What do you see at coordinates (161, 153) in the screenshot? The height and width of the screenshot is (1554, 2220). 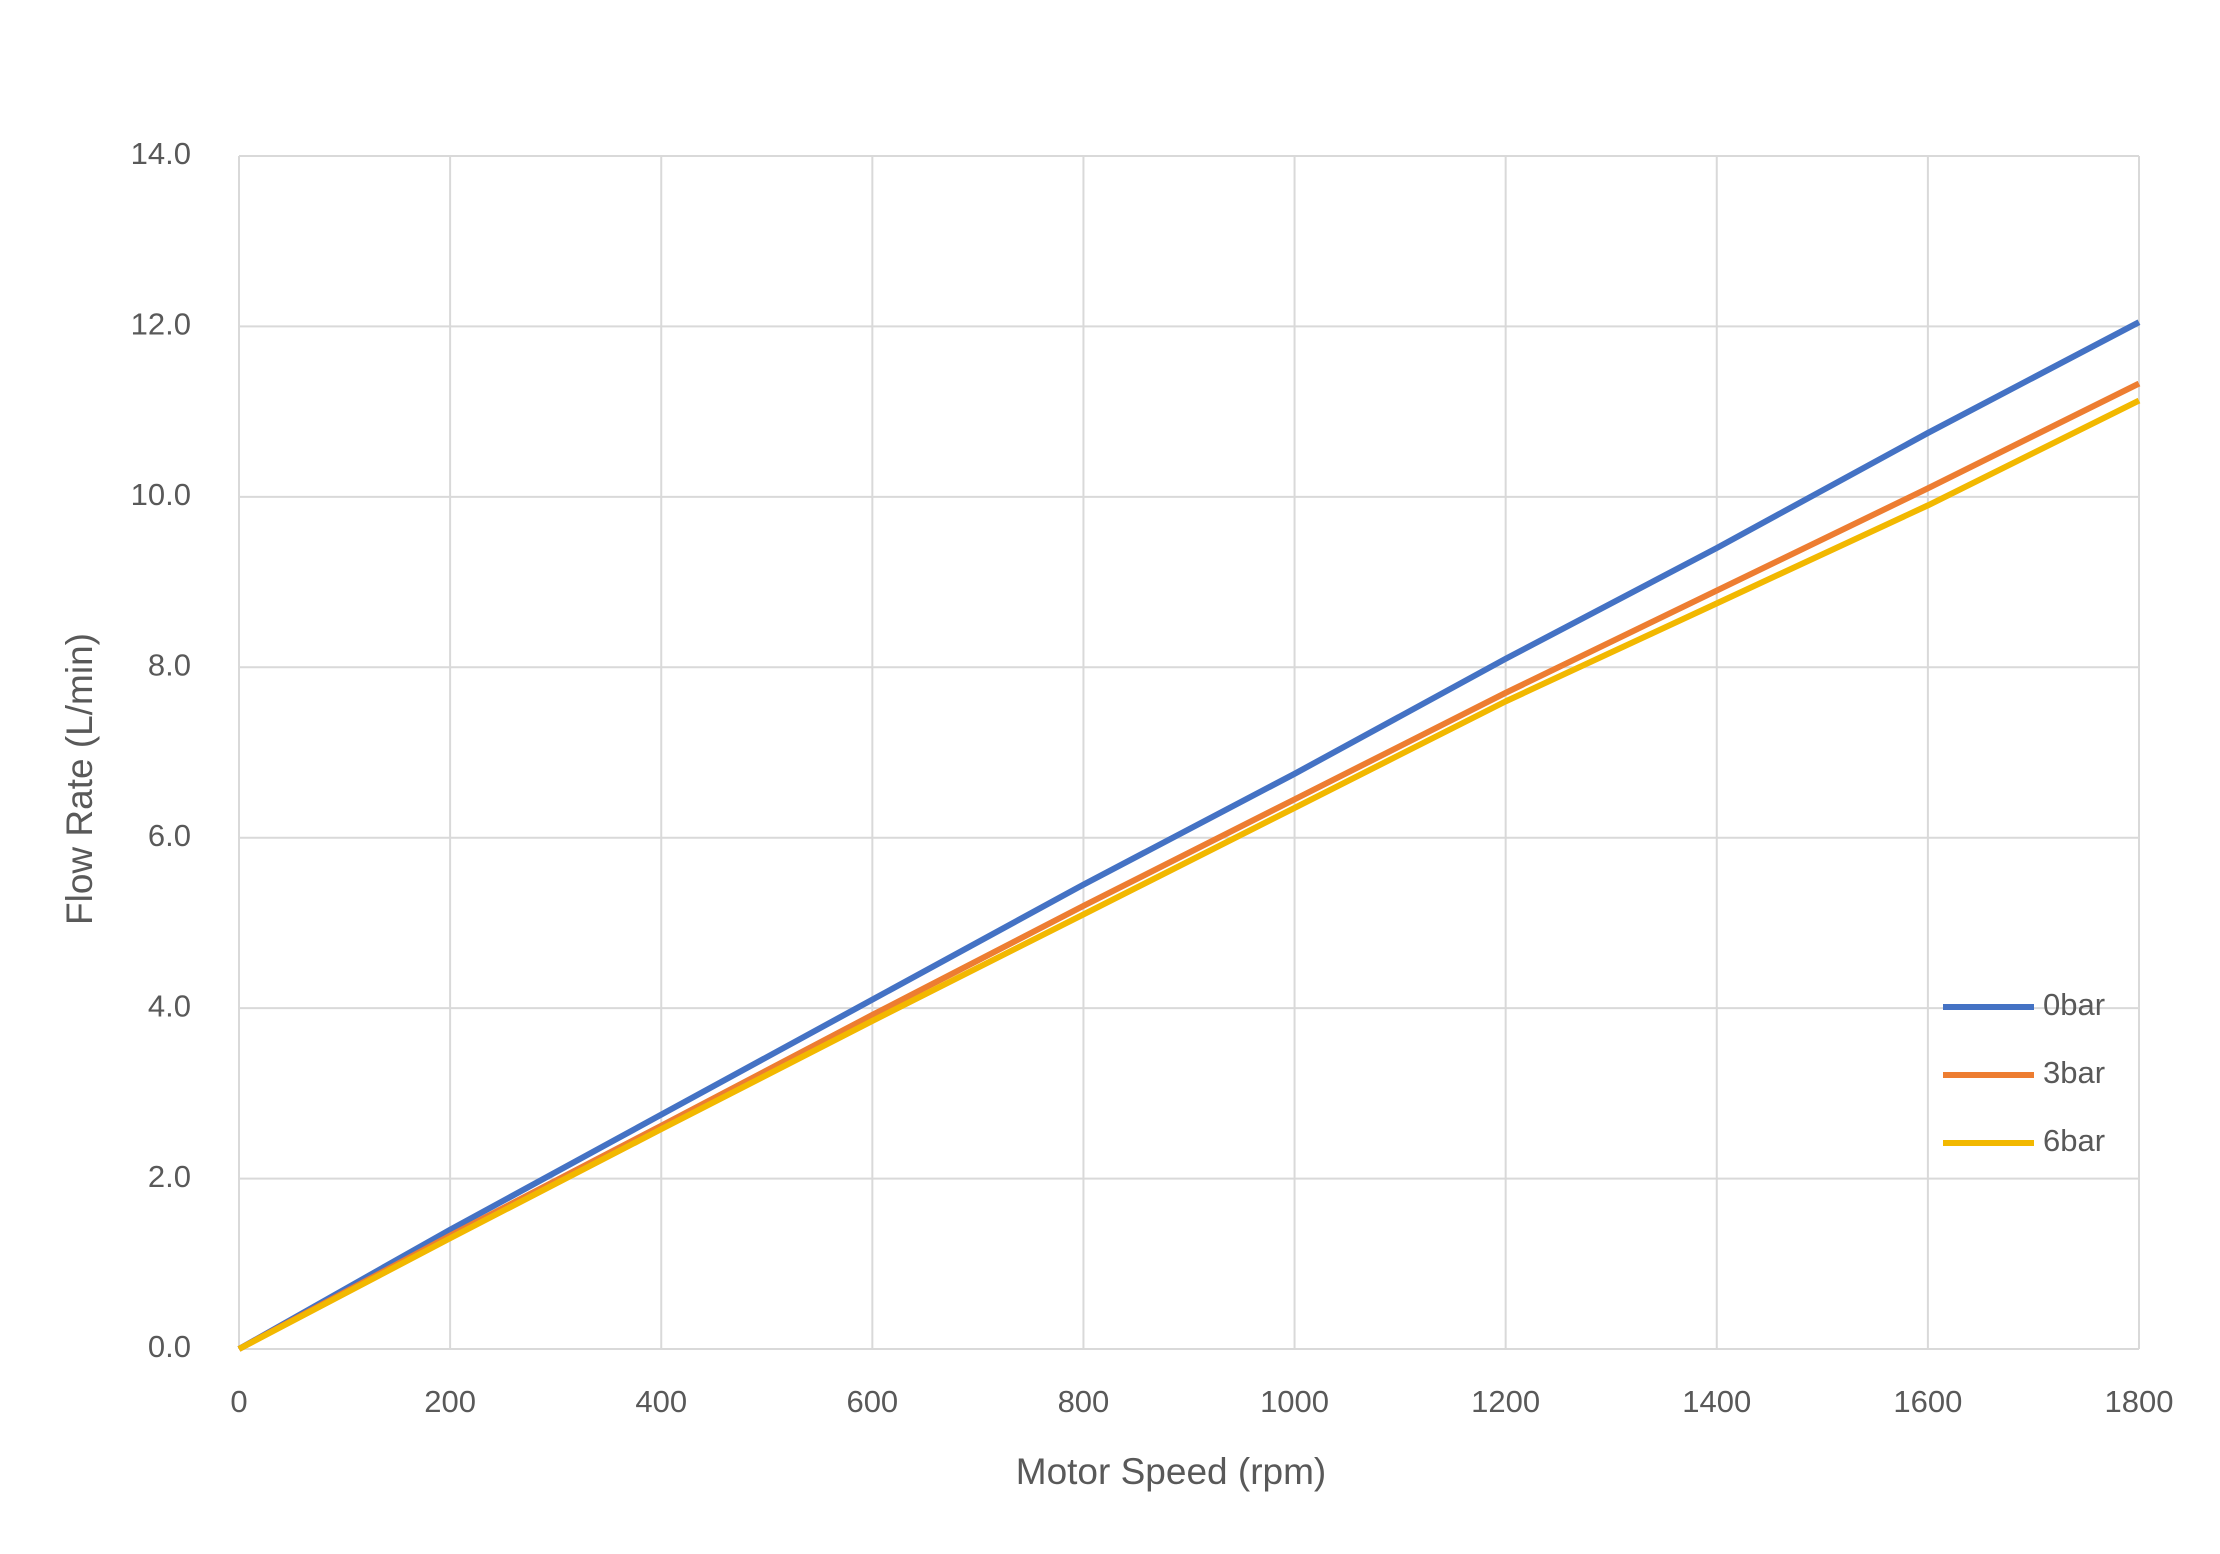 I see `y-tick-label: 14.0` at bounding box center [161, 153].